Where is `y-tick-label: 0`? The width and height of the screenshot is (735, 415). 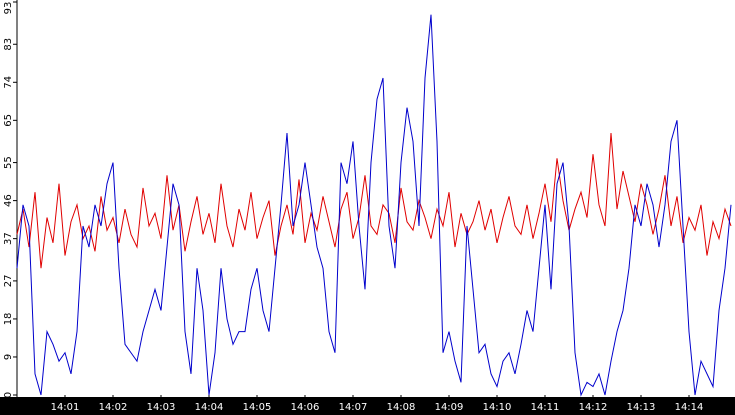
y-tick-label: 0 is located at coordinates (8, 395).